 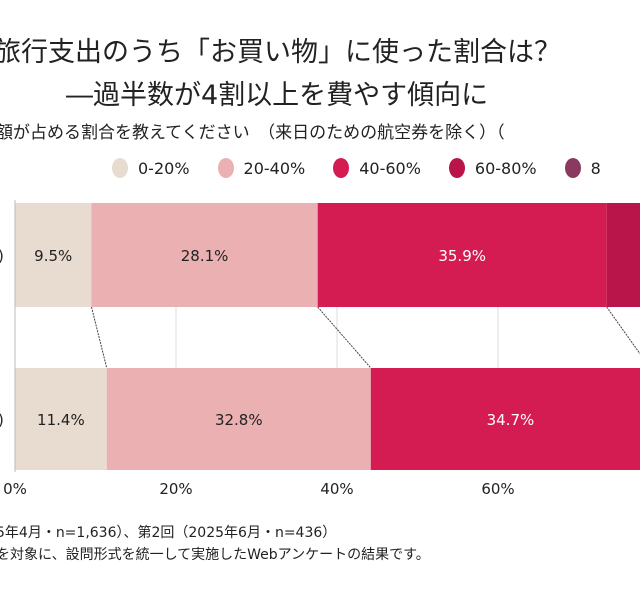 What do you see at coordinates (252, 133) in the screenshot?
I see `chart-subtitle: 額が占める割合を教えてください （来日のための航空券を除く）（` at bounding box center [252, 133].